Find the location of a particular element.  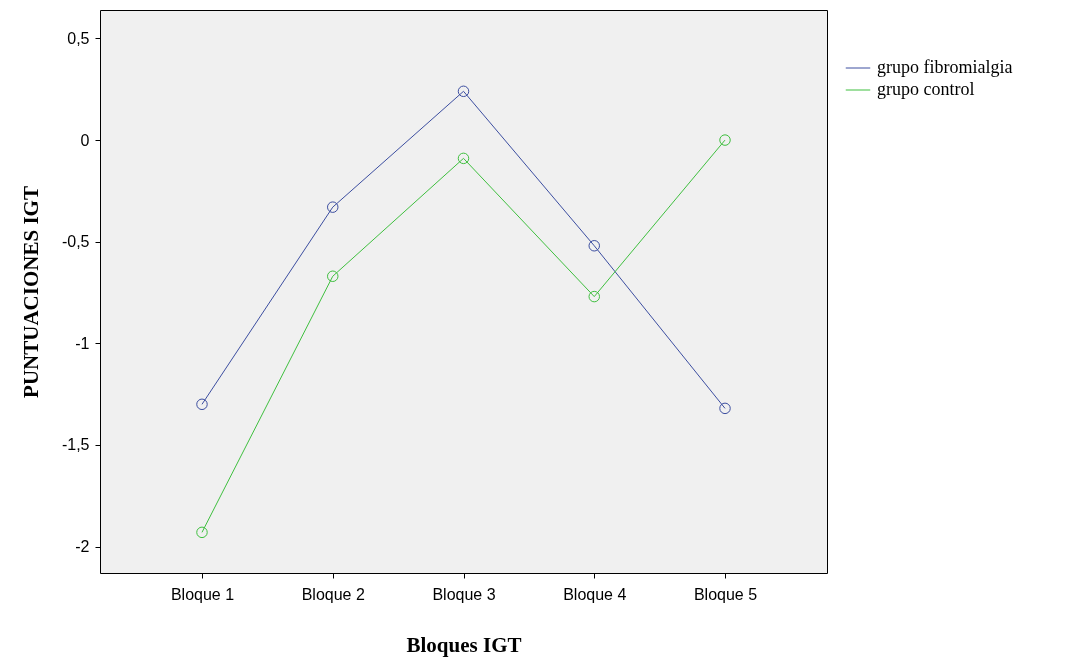

y-tick-label: -2 is located at coordinates (82, 547).